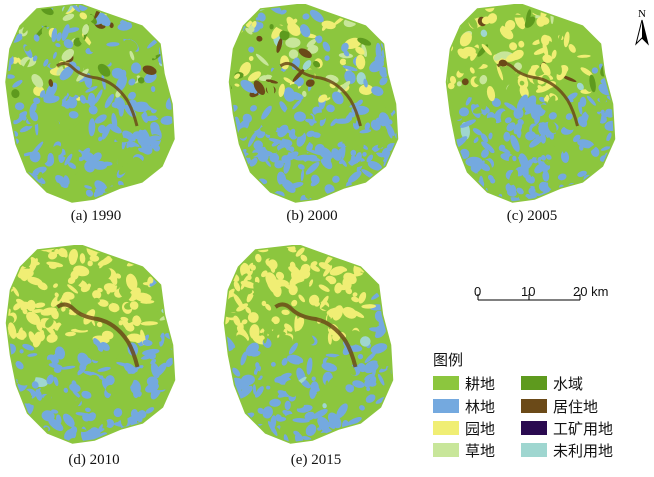 The height and width of the screenshot is (477, 654). Describe the element at coordinates (316, 460) in the screenshot. I see `caption-2015: (e) 2015` at that location.